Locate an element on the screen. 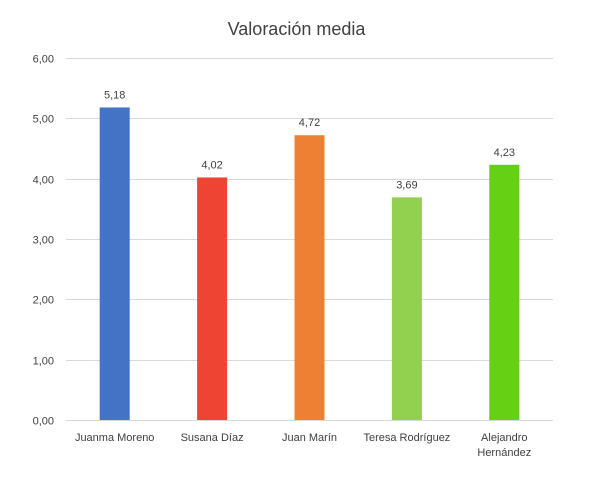 The width and height of the screenshot is (593, 480). x-category-label-line: Hernández is located at coordinates (504, 453).